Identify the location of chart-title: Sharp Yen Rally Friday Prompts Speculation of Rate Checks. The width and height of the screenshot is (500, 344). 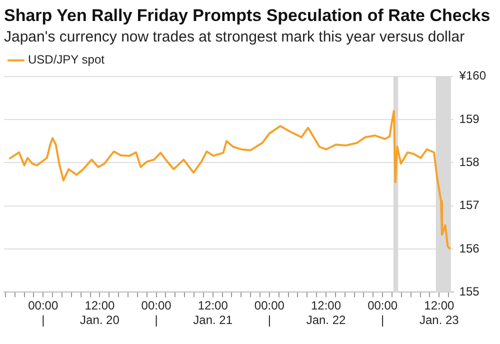
(247, 15).